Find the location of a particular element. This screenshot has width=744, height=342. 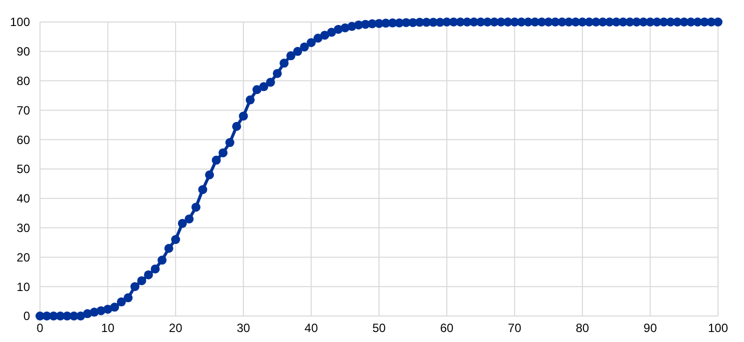

y-tick-label: 60 is located at coordinates (23, 139).